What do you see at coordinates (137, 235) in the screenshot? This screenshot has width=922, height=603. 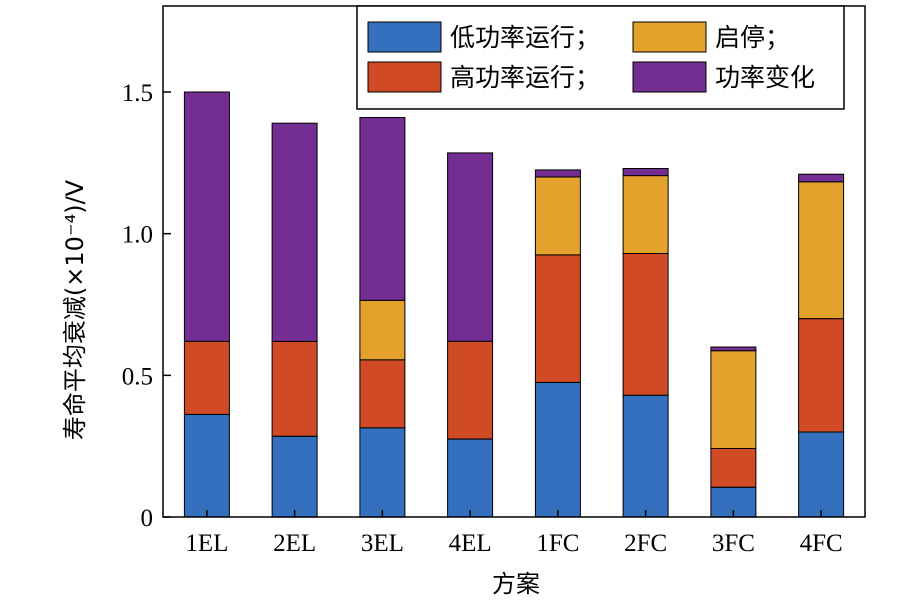 I see `y-tick-label: 1.0` at bounding box center [137, 235].